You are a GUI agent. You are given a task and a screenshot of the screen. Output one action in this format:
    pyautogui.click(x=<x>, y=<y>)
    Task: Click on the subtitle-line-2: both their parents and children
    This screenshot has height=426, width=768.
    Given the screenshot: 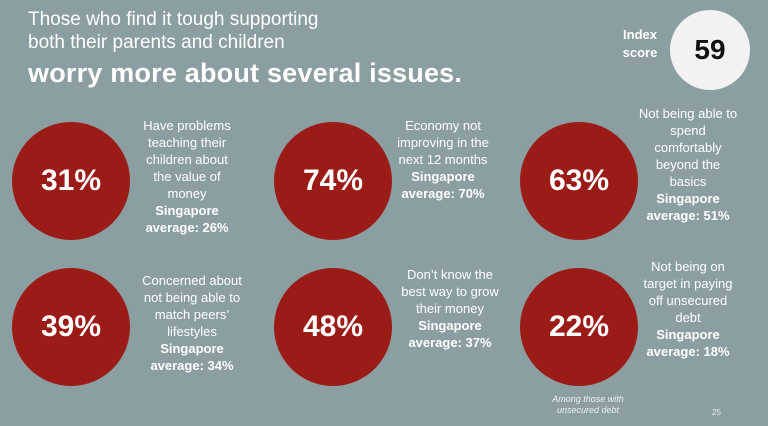 What is the action you would take?
    pyautogui.click(x=156, y=42)
    